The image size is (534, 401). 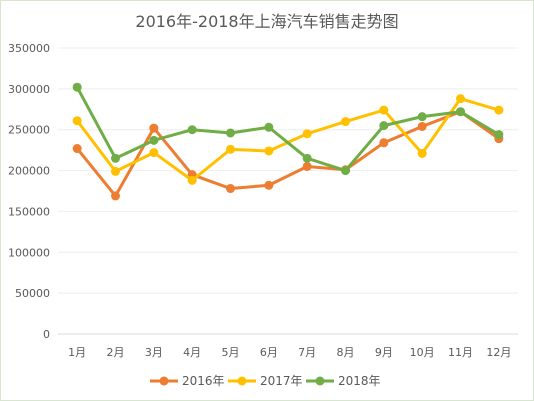 What do you see at coordinates (116, 352) in the screenshot?
I see `x-tick-label: 2月` at bounding box center [116, 352].